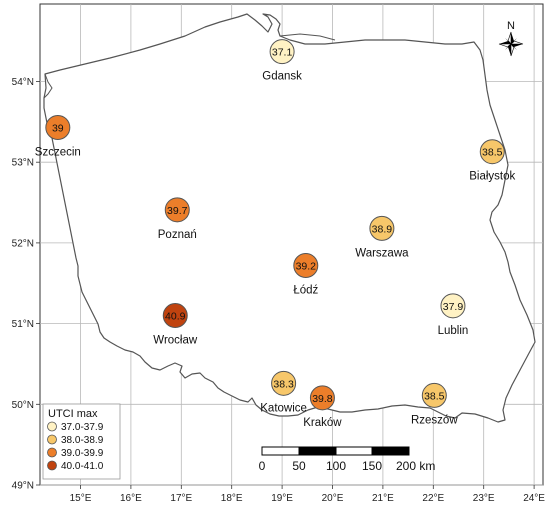  Describe the element at coordinates (492, 177) in the screenshot. I see `city-name: Białystok` at that location.